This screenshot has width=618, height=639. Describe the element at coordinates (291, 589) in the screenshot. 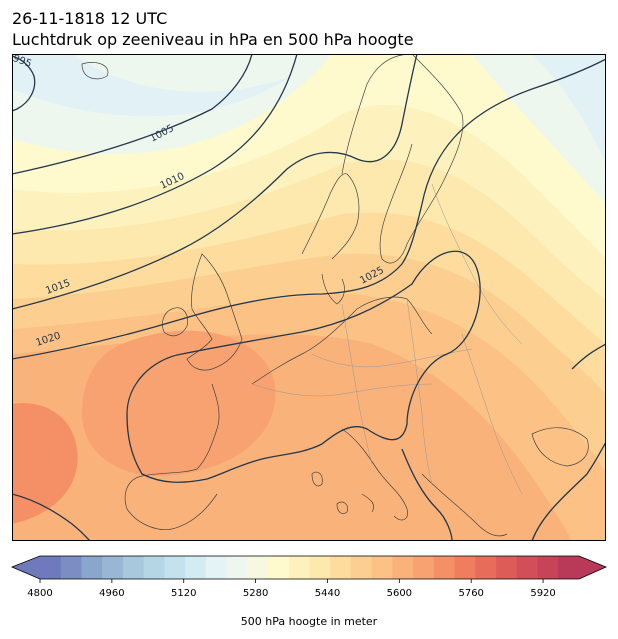

I see `colorbar-ticks: 4800 4960 5120 5280 5440 5600 5760 5920` at that location.